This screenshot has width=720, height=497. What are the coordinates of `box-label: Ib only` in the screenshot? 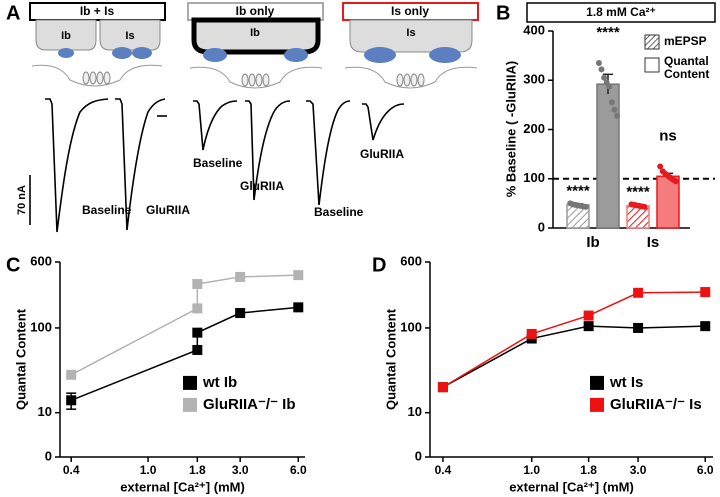 It's located at (255, 11).